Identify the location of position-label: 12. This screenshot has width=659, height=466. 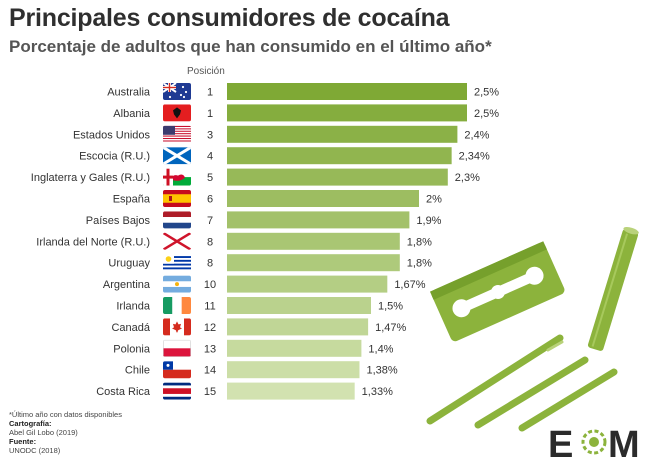
(210, 328).